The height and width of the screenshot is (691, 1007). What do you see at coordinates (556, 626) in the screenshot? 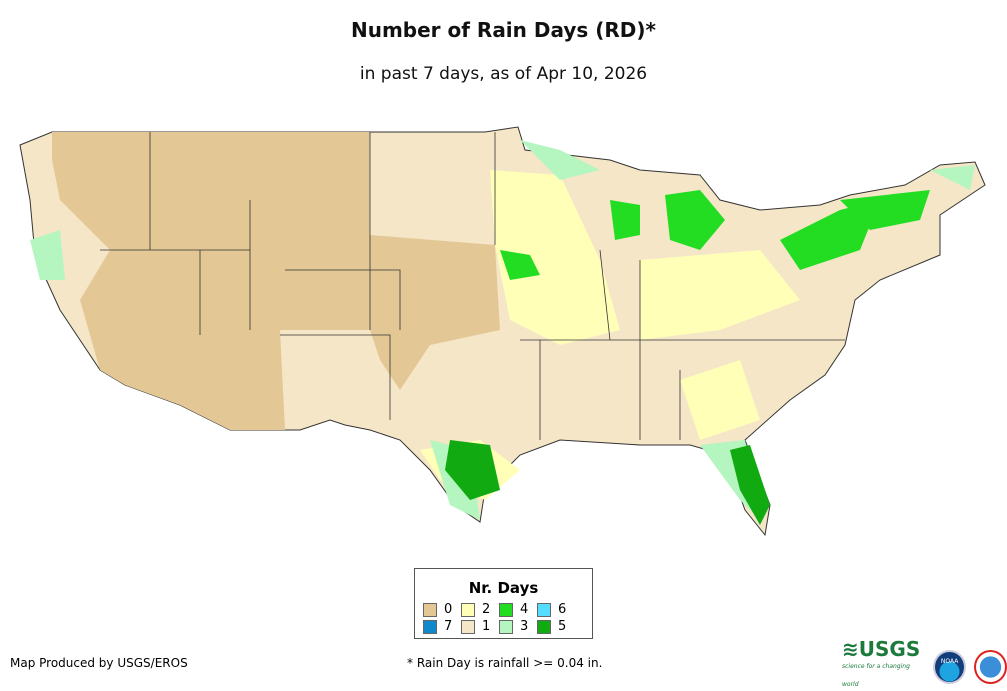
I see `legend-item: 5` at bounding box center [556, 626].